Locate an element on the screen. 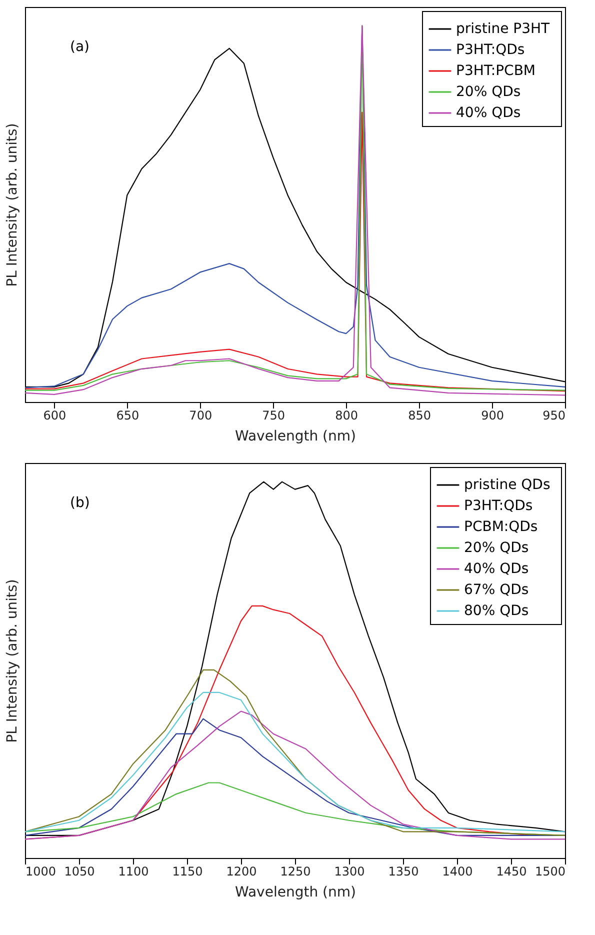 This screenshot has height=935, width=595. x-tick-label: 1000 is located at coordinates (41, 871).